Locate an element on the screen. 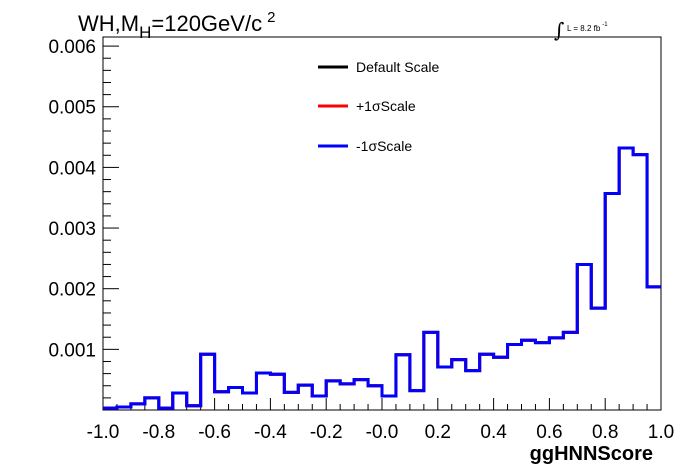 The height and width of the screenshot is (472, 696). x-tick-label: 1.0 is located at coordinates (661, 432).